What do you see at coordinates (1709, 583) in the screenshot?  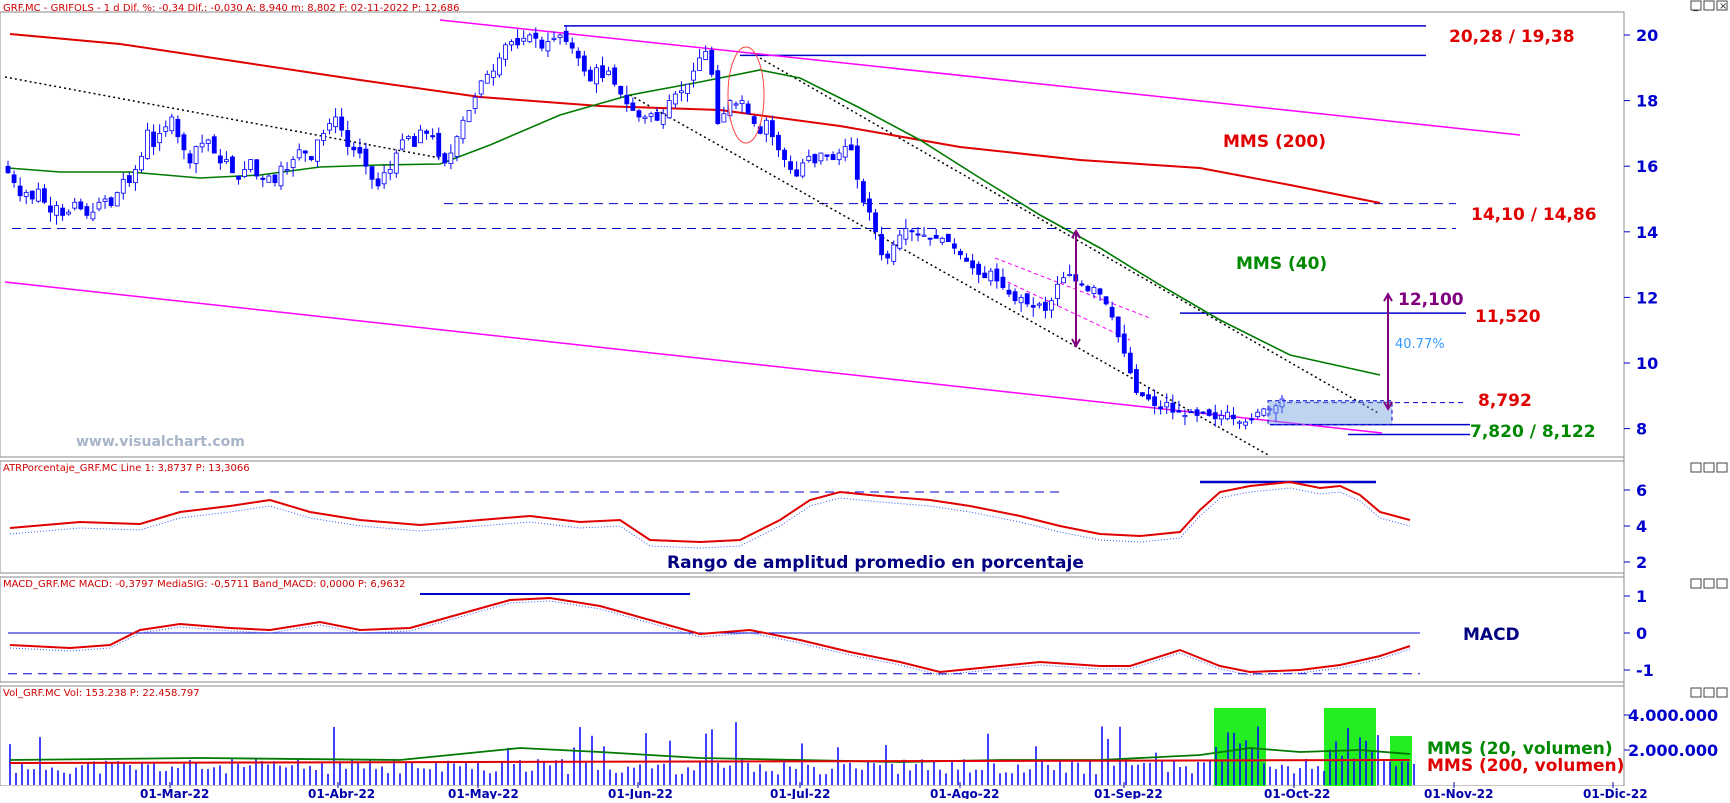 I see `macd-window-buttons` at bounding box center [1709, 583].